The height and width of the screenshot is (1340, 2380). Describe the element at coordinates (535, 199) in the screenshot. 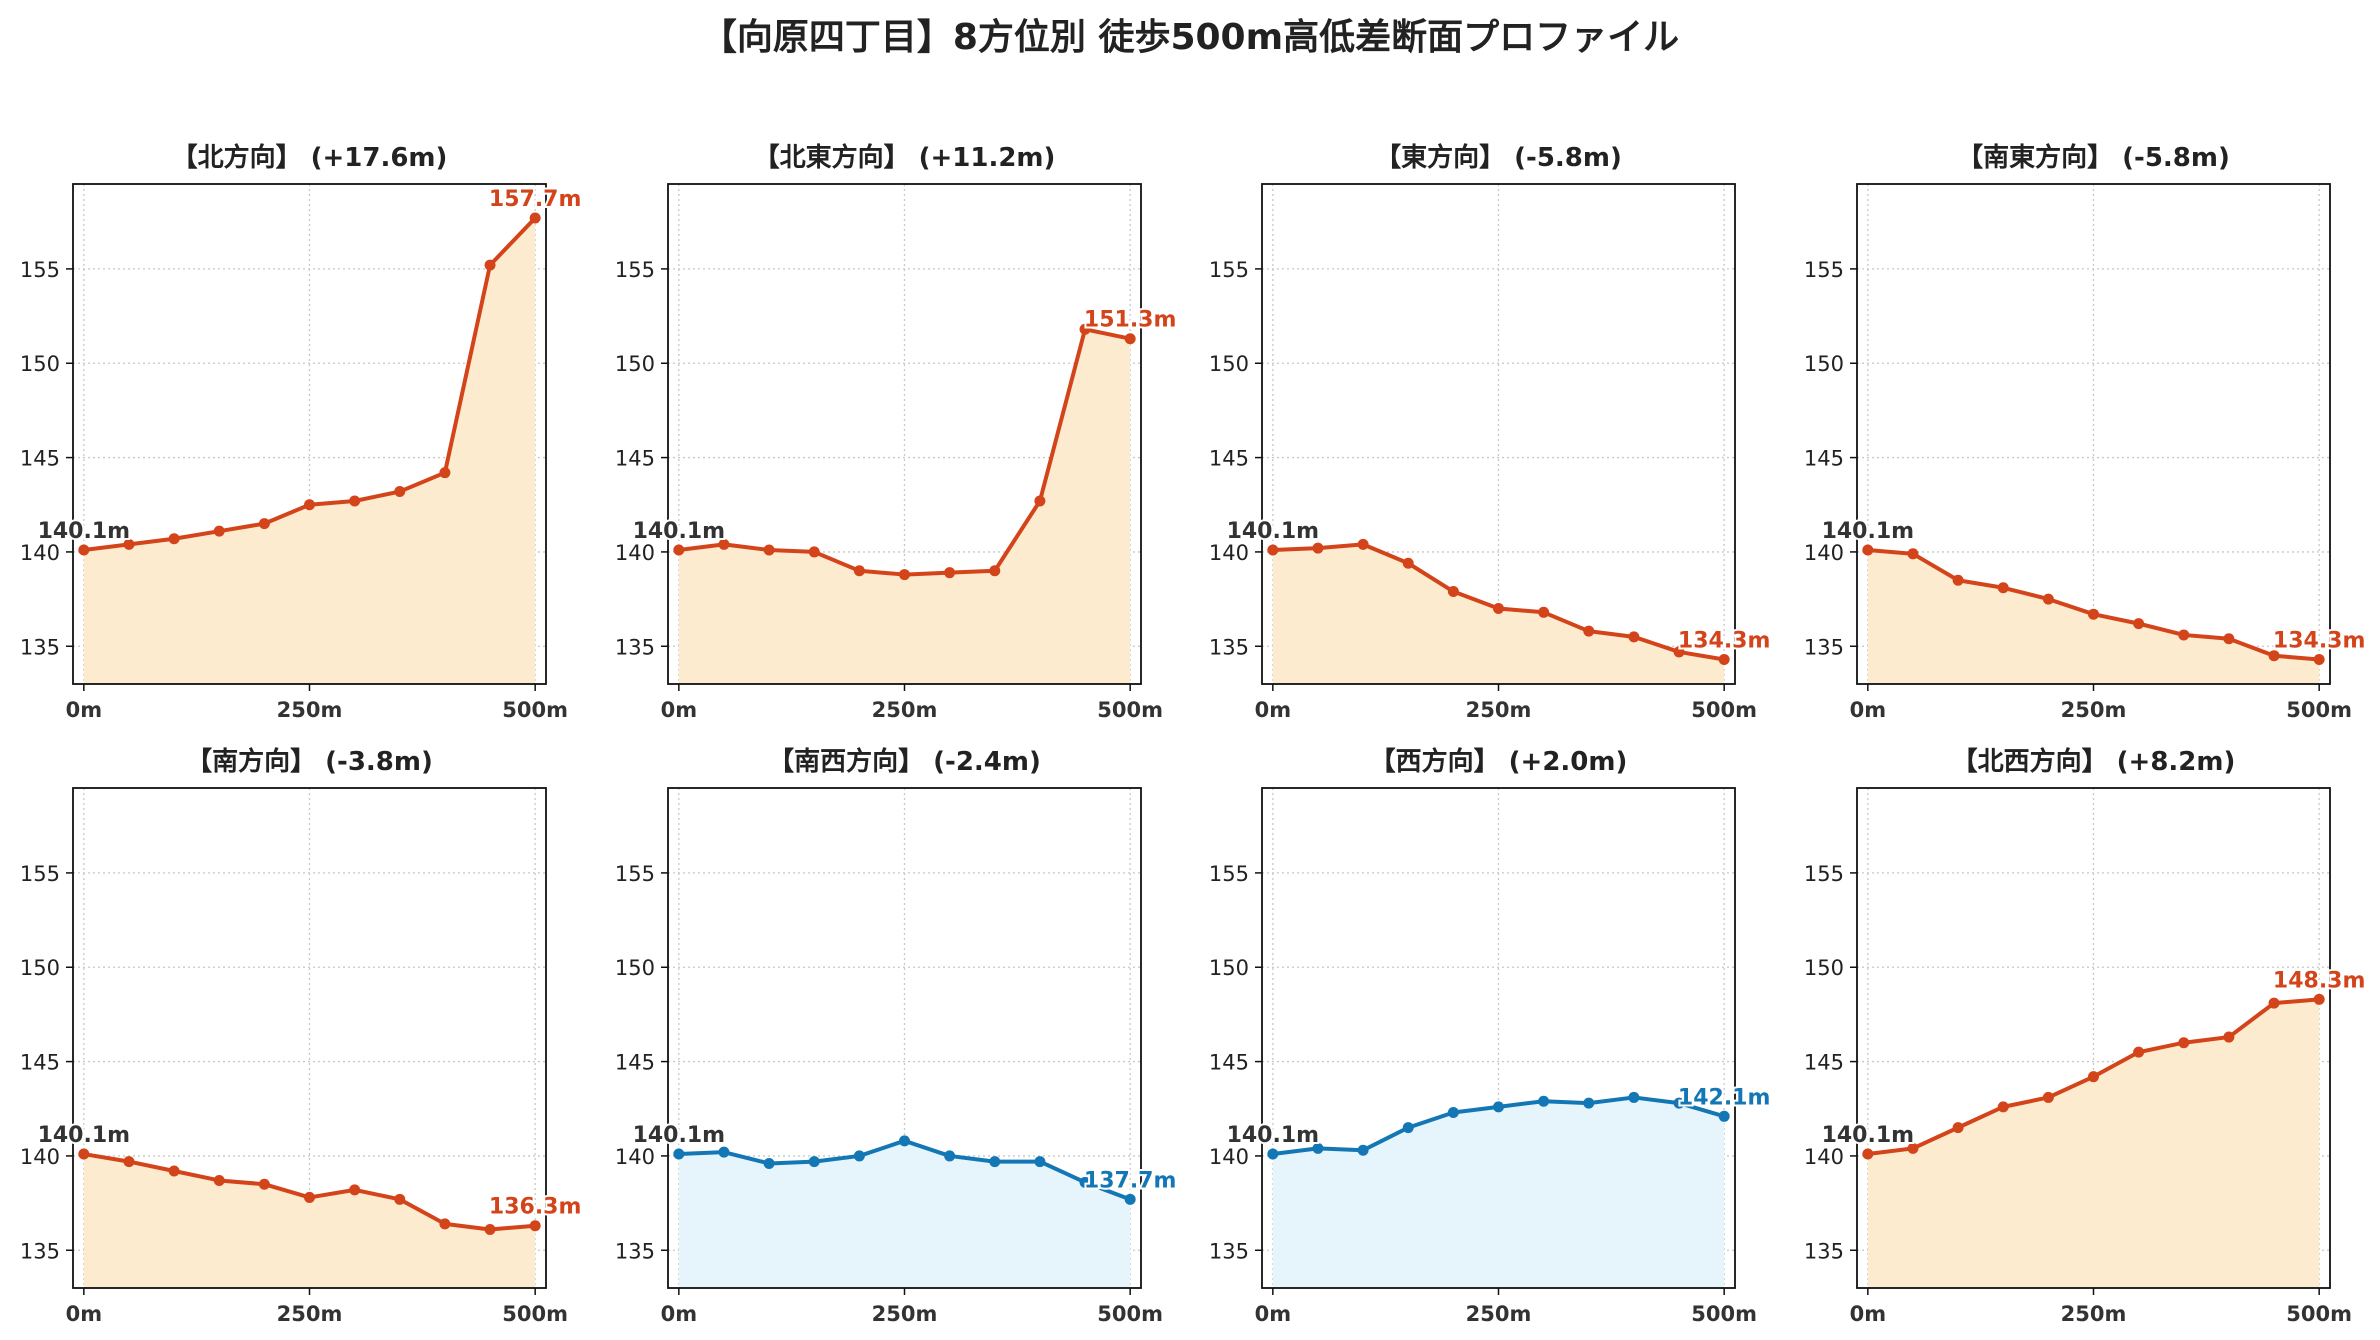

I see `end-elevation-label: 157.7m` at that location.